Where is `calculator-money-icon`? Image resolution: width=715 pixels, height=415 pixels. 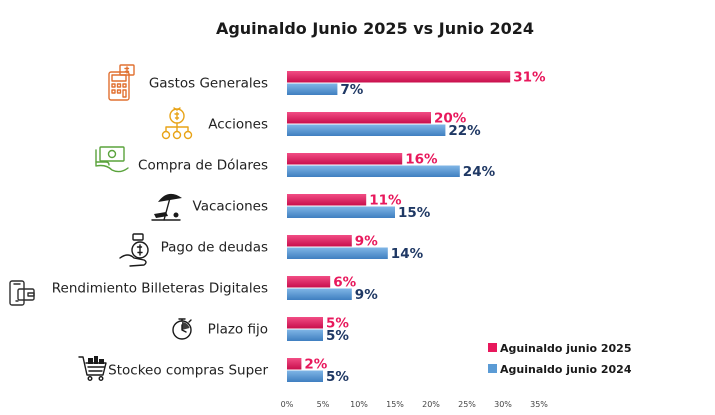
calculator-money-icon is located at coordinates (121, 82).